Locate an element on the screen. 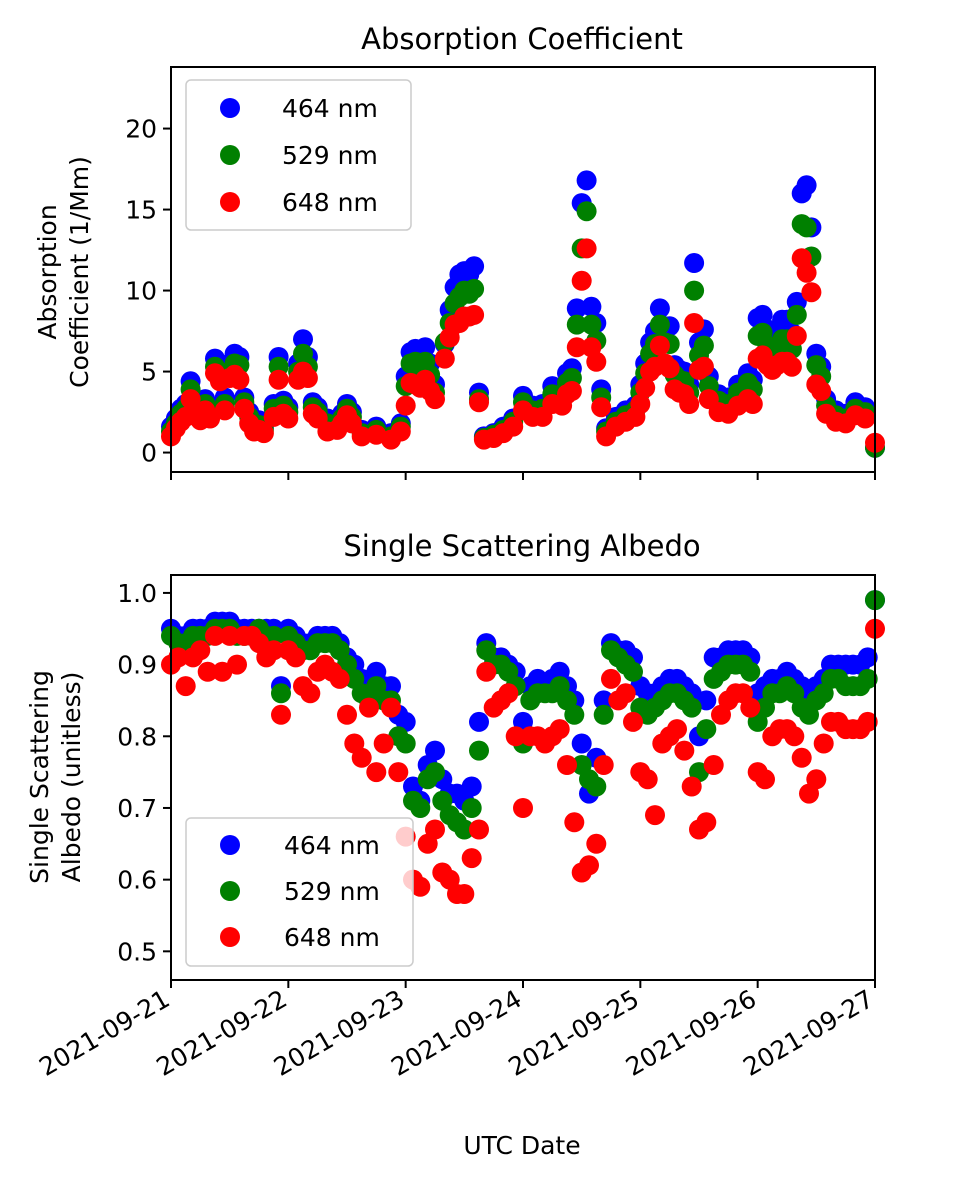 The height and width of the screenshot is (1183, 980). absorption-x-ticks is located at coordinates (523, 476).